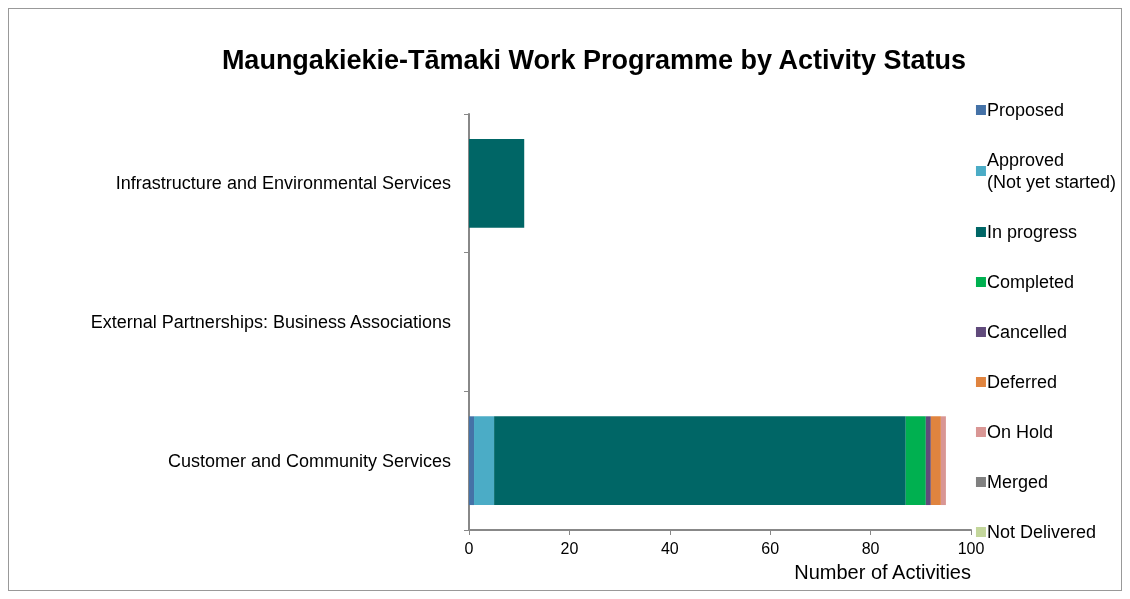 The image size is (1130, 599). What do you see at coordinates (669, 548) in the screenshot?
I see `x-tick-label: 40` at bounding box center [669, 548].